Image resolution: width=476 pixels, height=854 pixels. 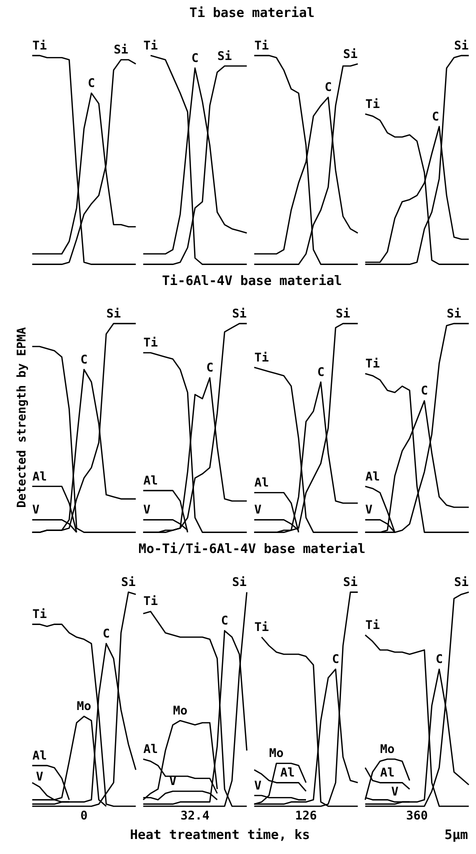 What do you see at coordinates (21, 417) in the screenshot?
I see `y-axis-title: Detected strength by EPMA` at bounding box center [21, 417].